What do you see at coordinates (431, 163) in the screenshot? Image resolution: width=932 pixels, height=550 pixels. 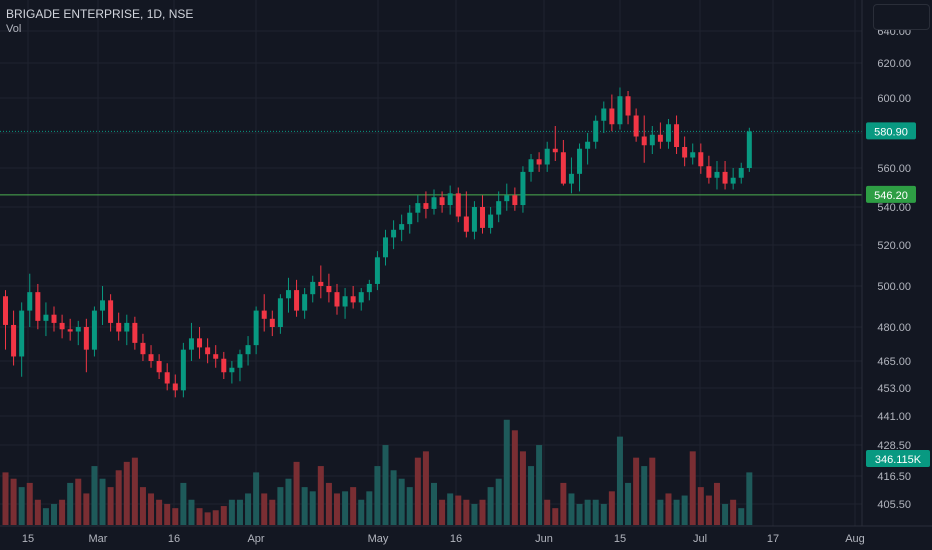 I see `horizontal-line` at bounding box center [431, 163].